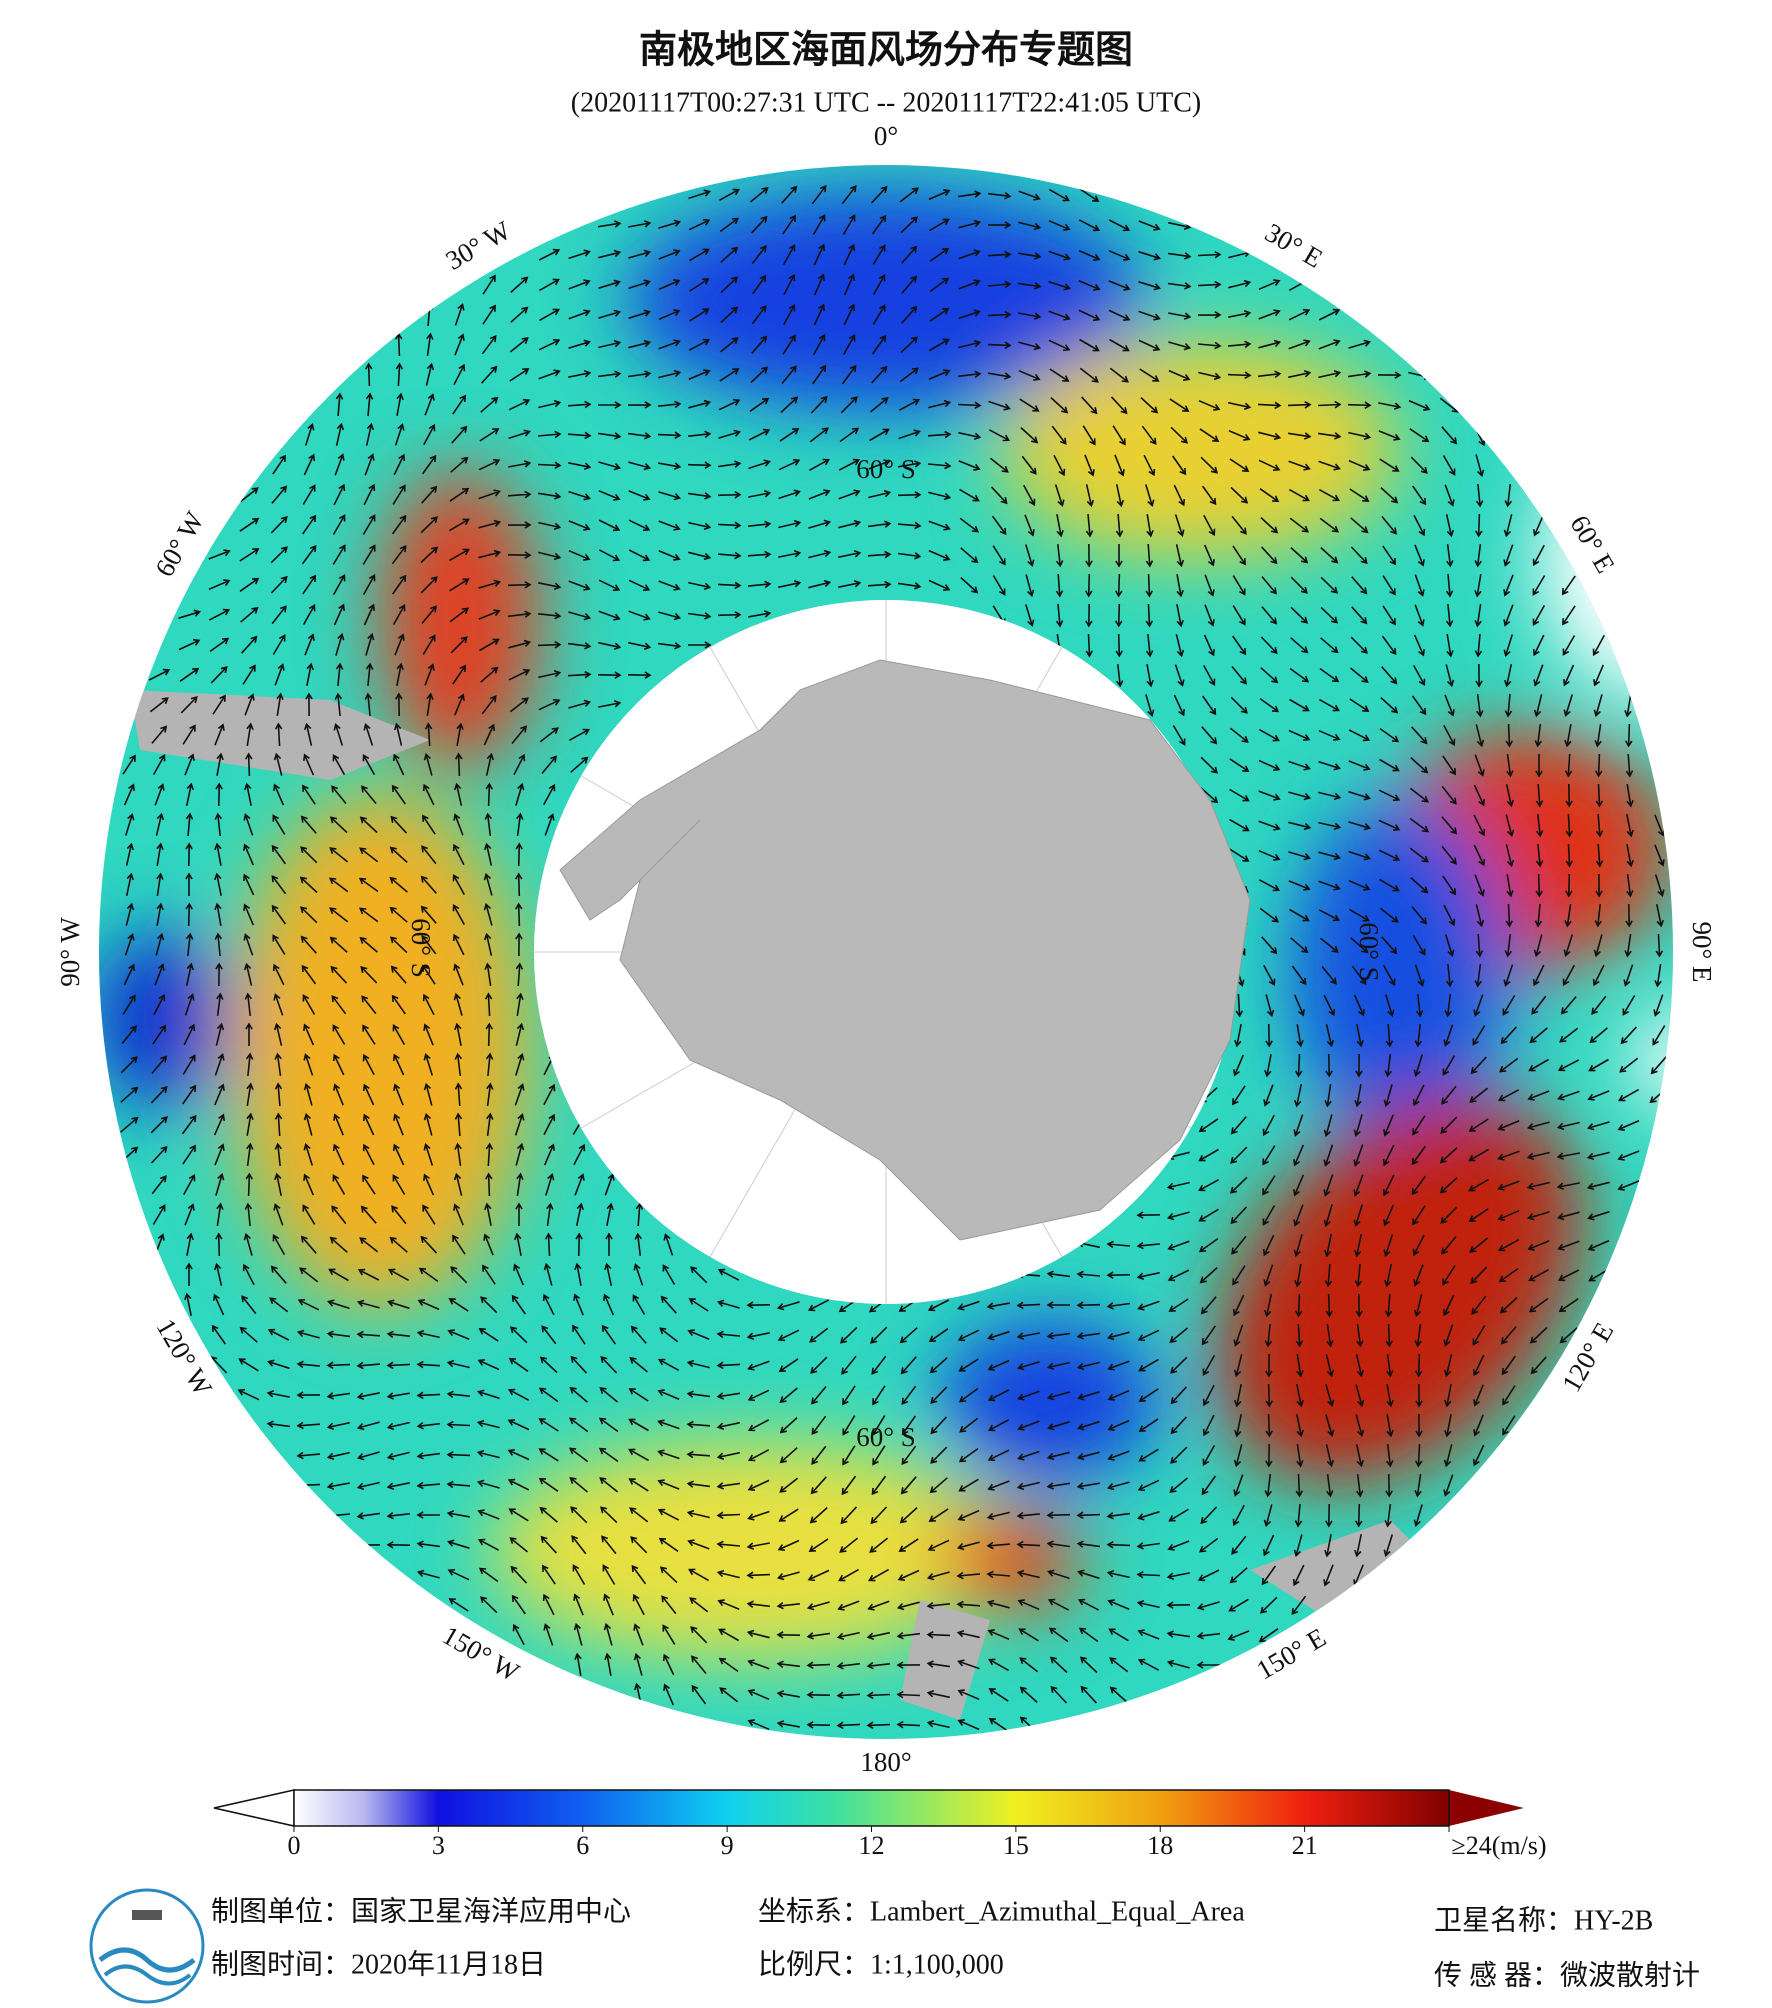  What do you see at coordinates (582, 1845) in the screenshot?
I see `colorbar-tick-label: 6` at bounding box center [582, 1845].